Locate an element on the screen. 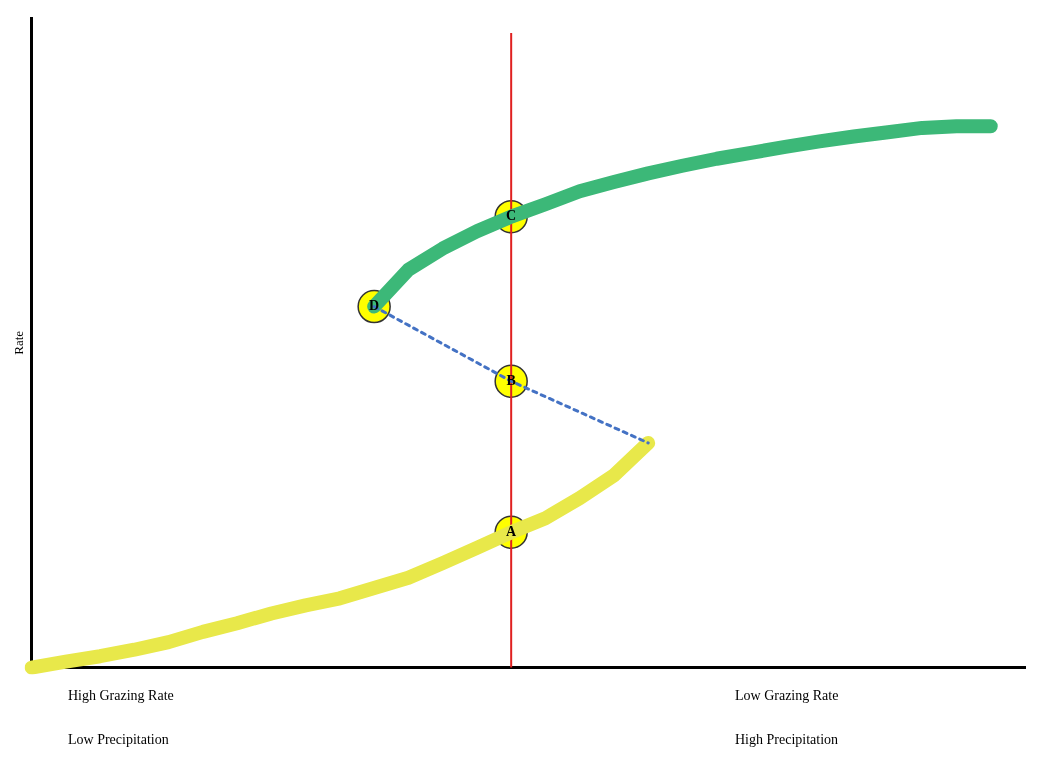  text: High Precipitation is located at coordinates (787, 740).